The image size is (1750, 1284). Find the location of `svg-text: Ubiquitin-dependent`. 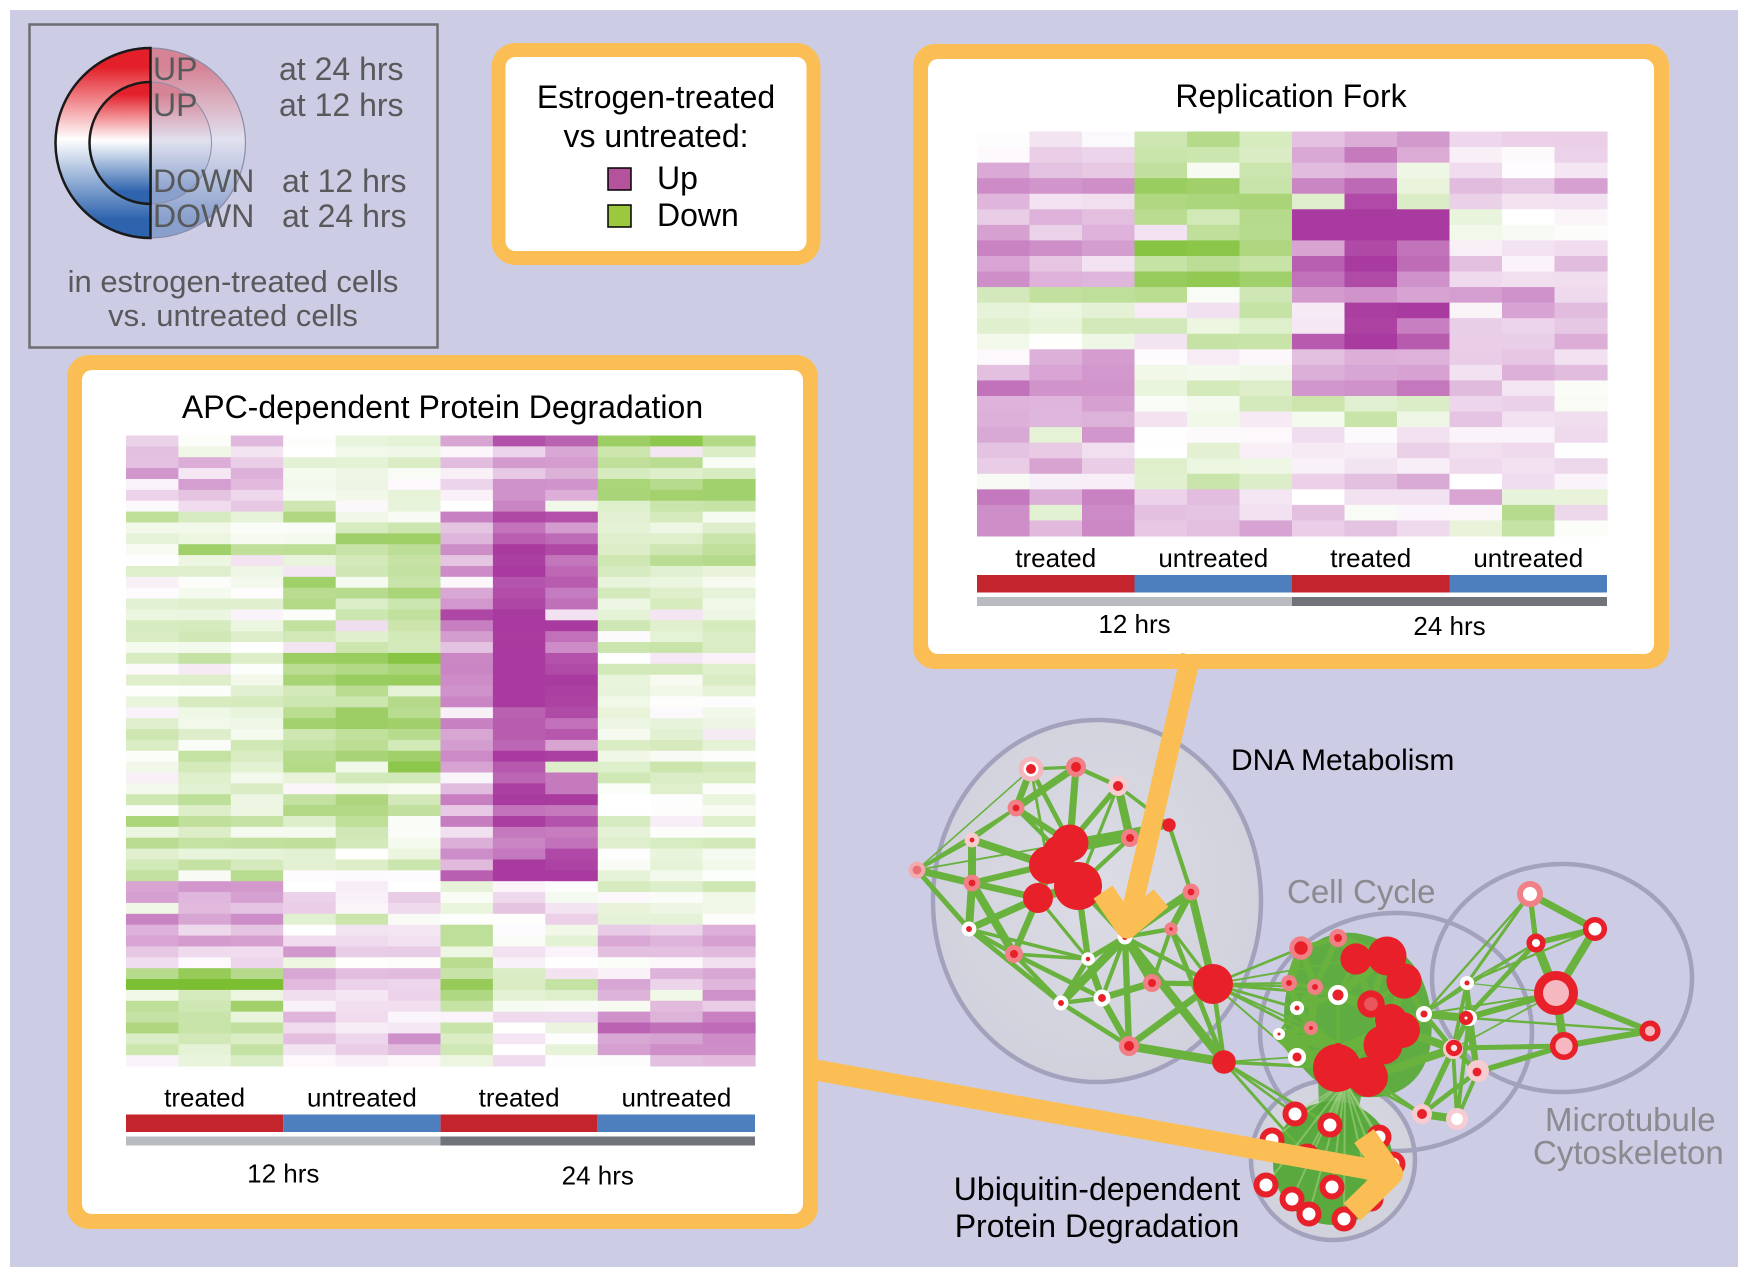

svg-text: Ubiquitin-dependent is located at coordinates (1097, 1189).